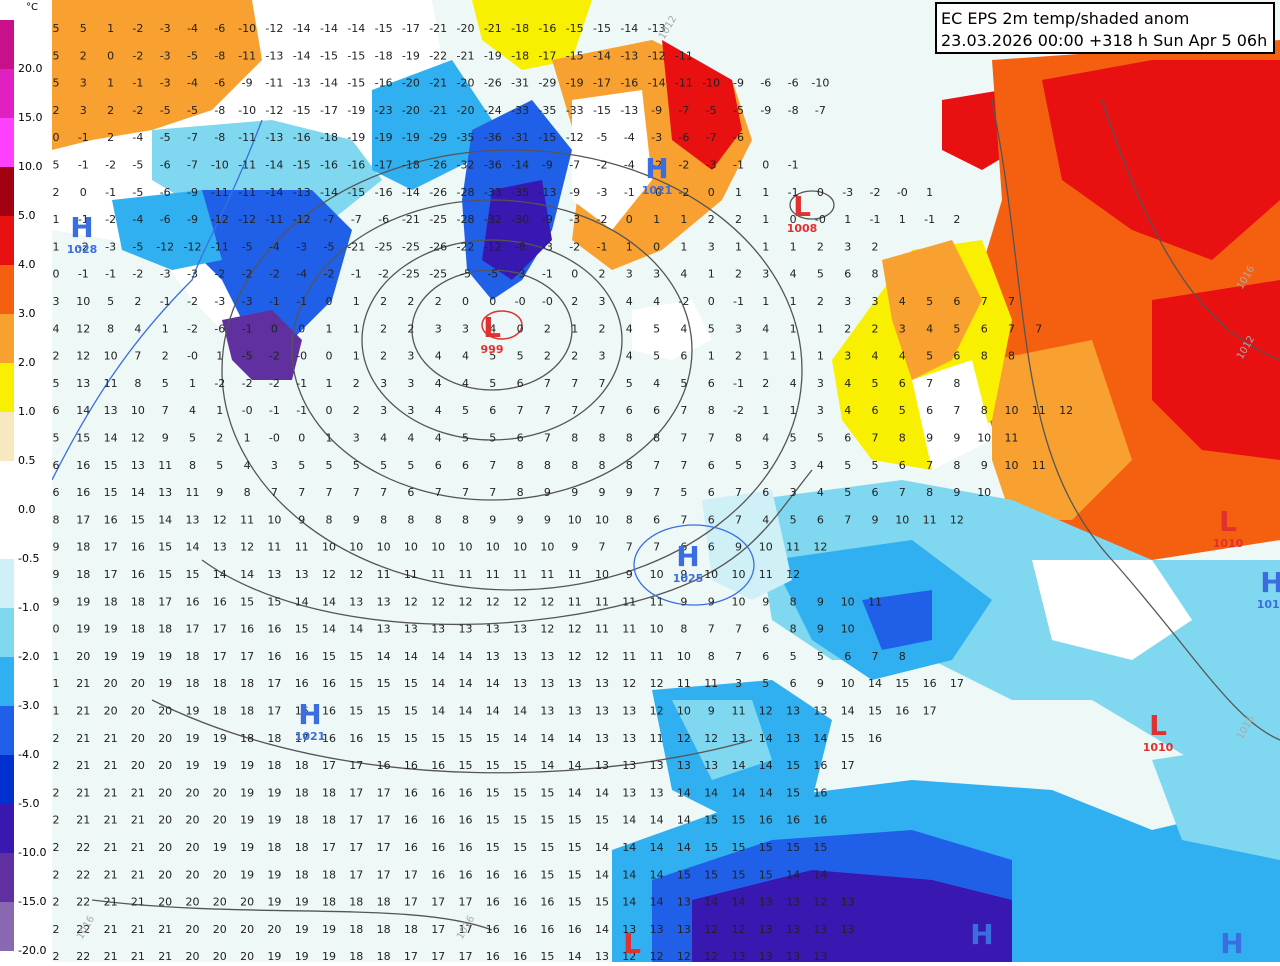 The image size is (1280, 966). Describe the element at coordinates (274, 929) in the screenshot. I see `grid-value: 20` at that location.